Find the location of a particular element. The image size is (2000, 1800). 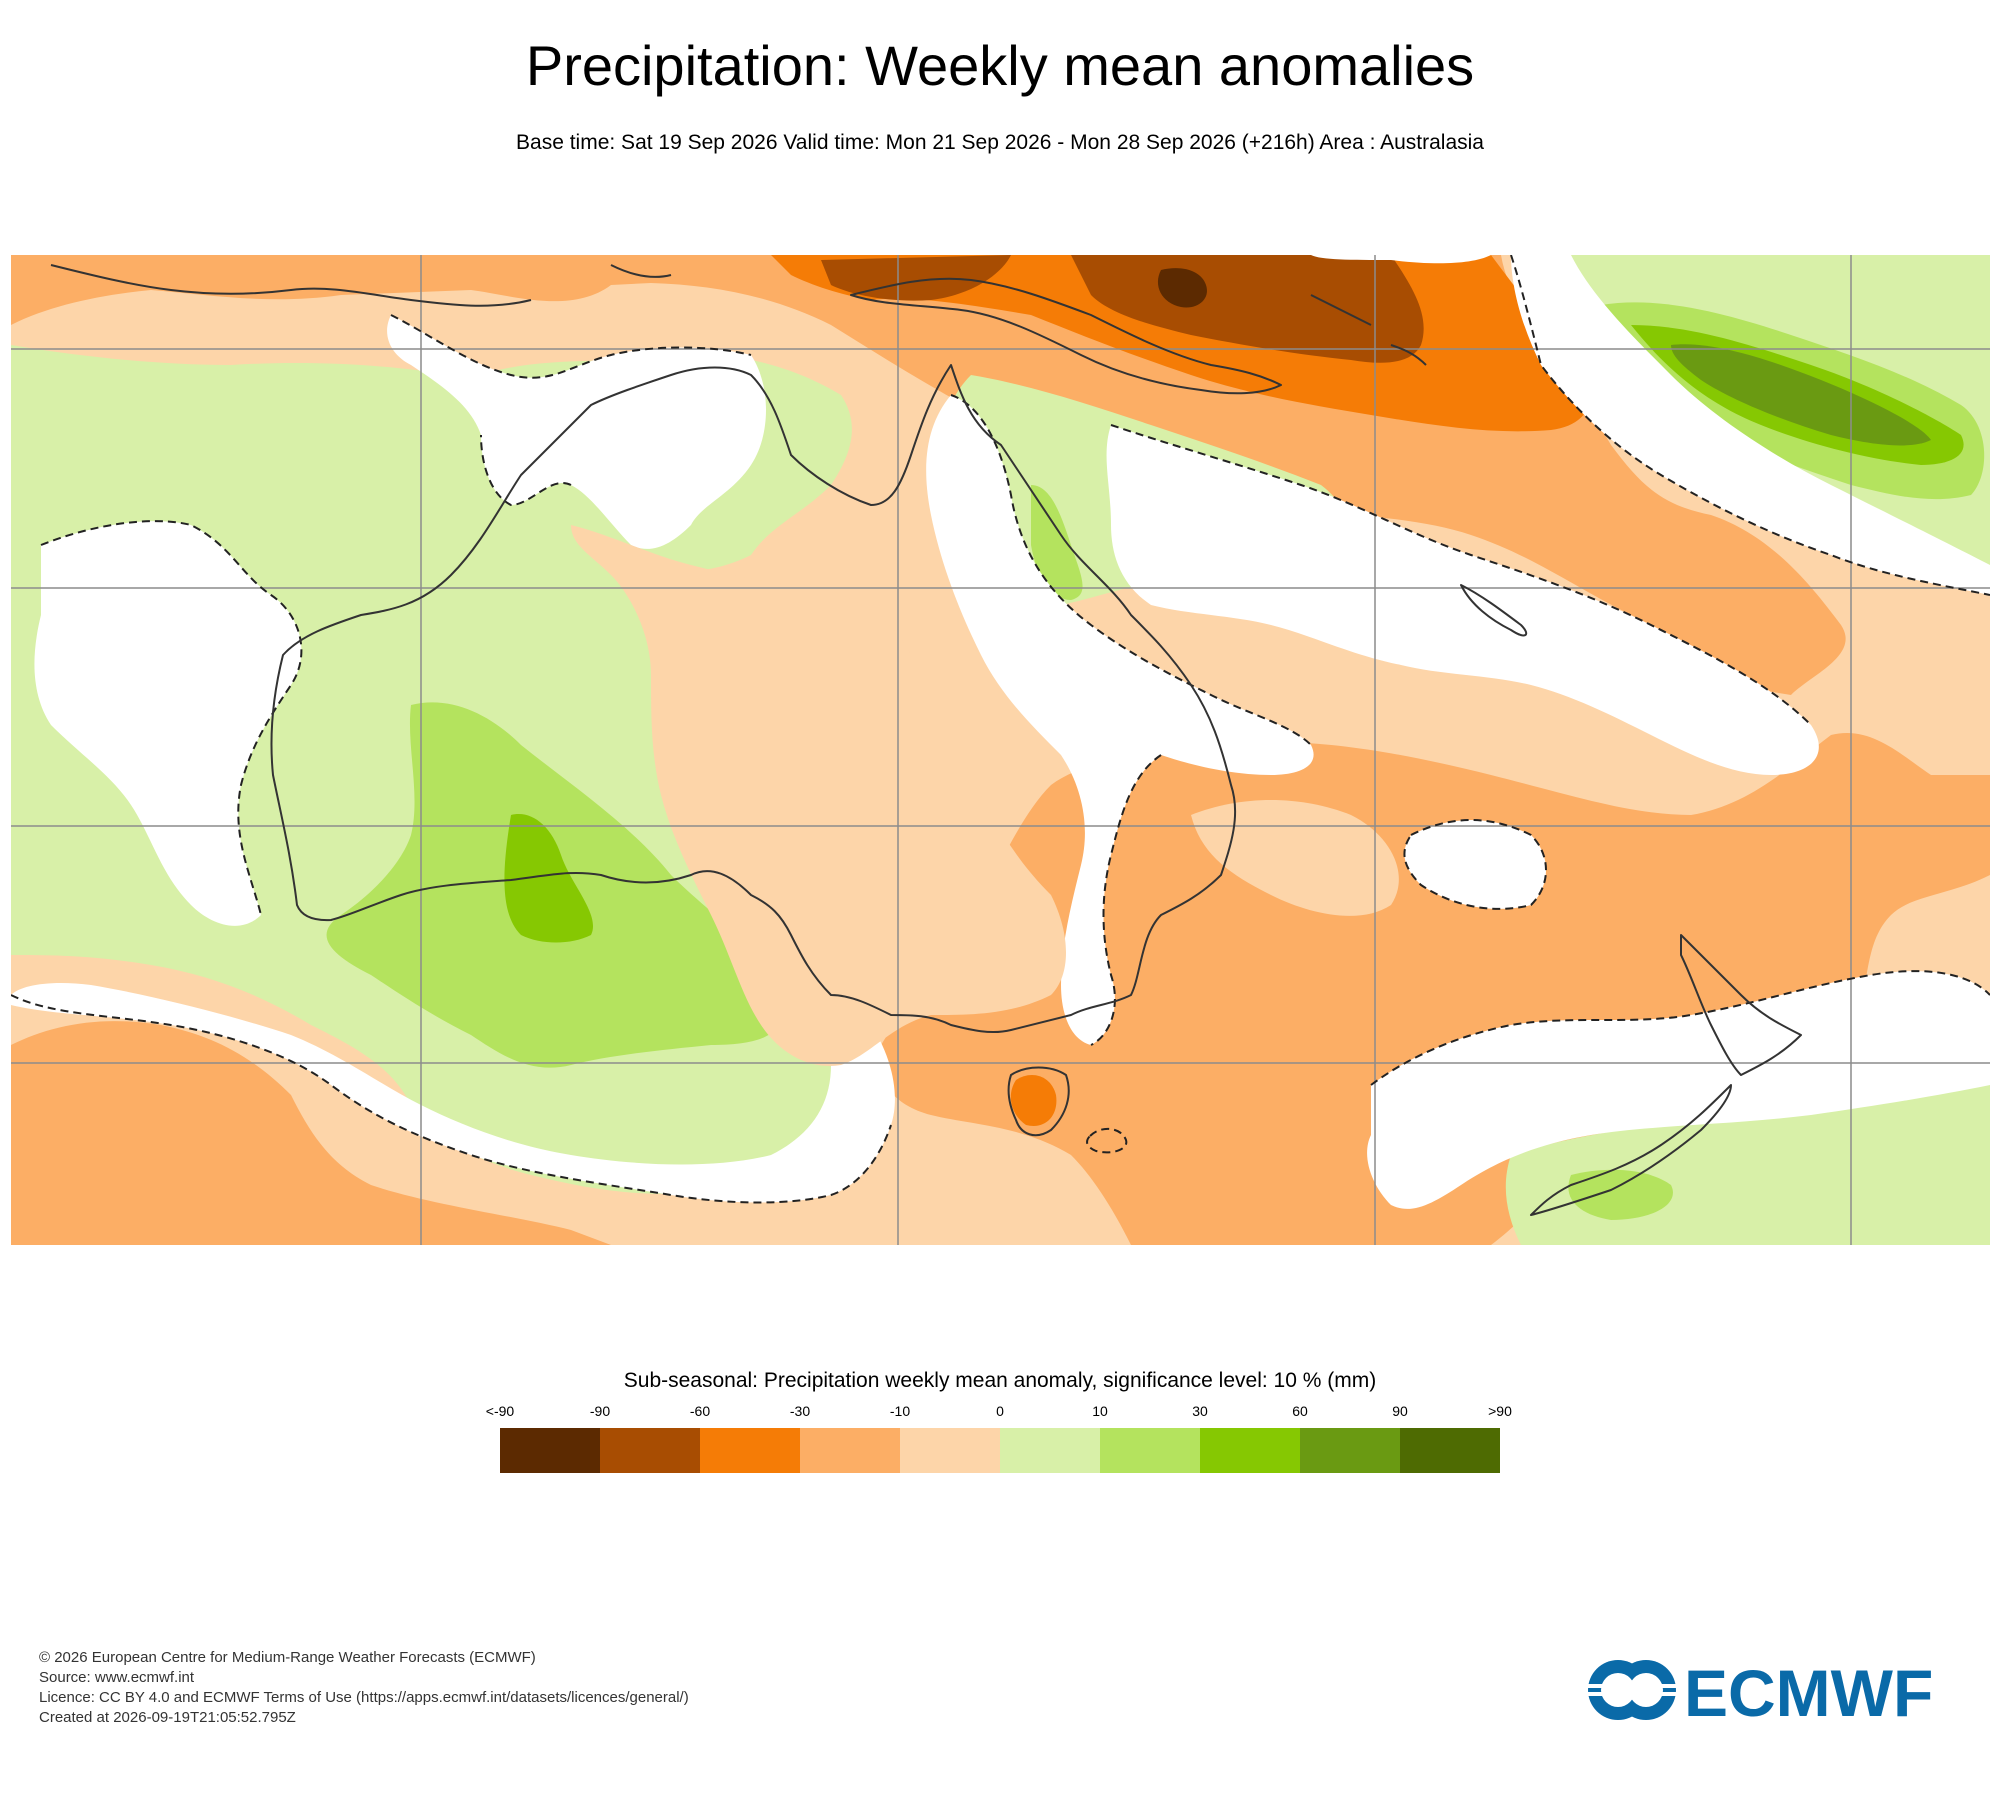

legend-tick: -90 is located at coordinates (600, 1411).